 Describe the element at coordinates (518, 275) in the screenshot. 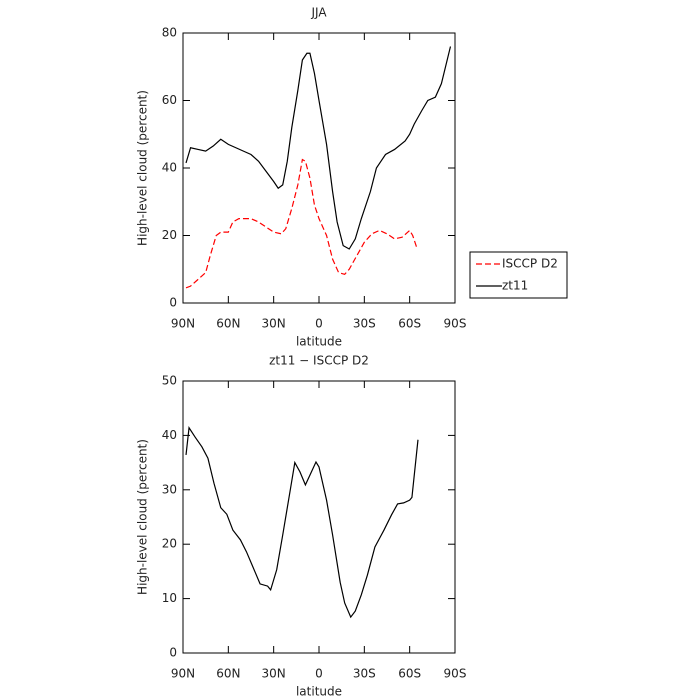

I see `legend-box` at that location.